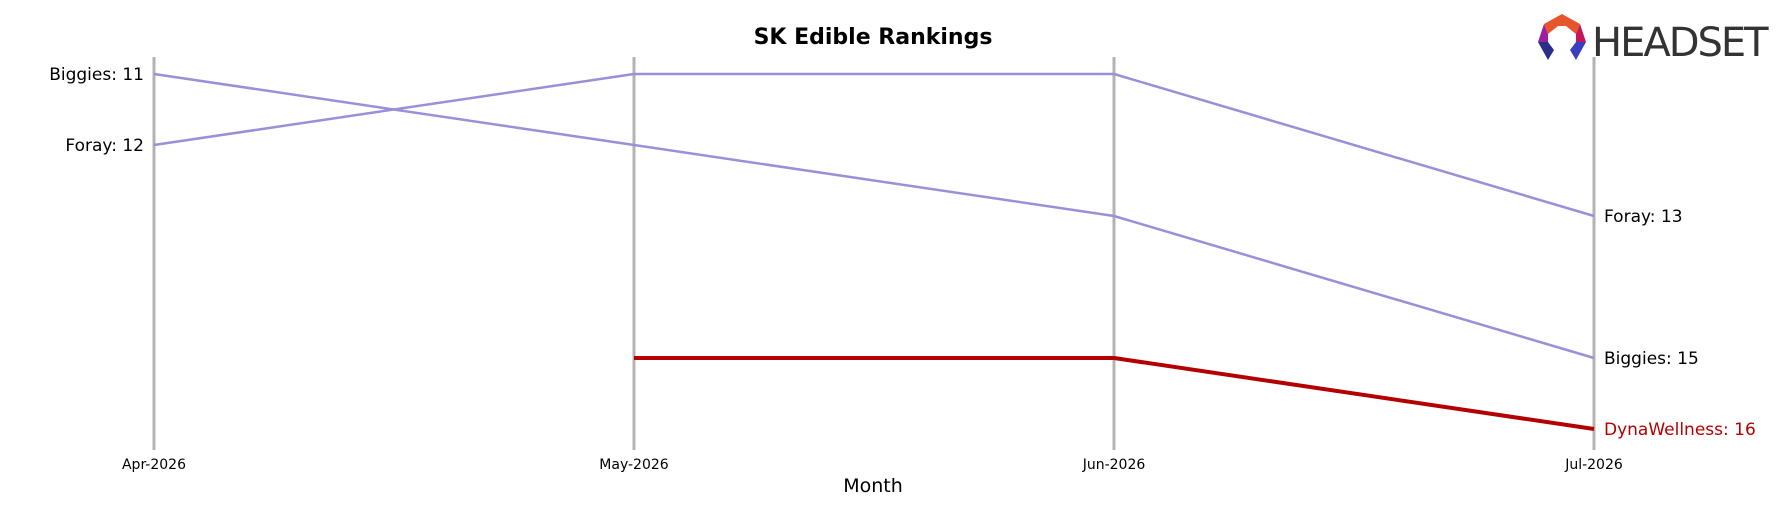 This screenshot has height=506, width=1777. What do you see at coordinates (1114, 465) in the screenshot?
I see `x-tick-jun-2026: Jun-2026` at bounding box center [1114, 465].